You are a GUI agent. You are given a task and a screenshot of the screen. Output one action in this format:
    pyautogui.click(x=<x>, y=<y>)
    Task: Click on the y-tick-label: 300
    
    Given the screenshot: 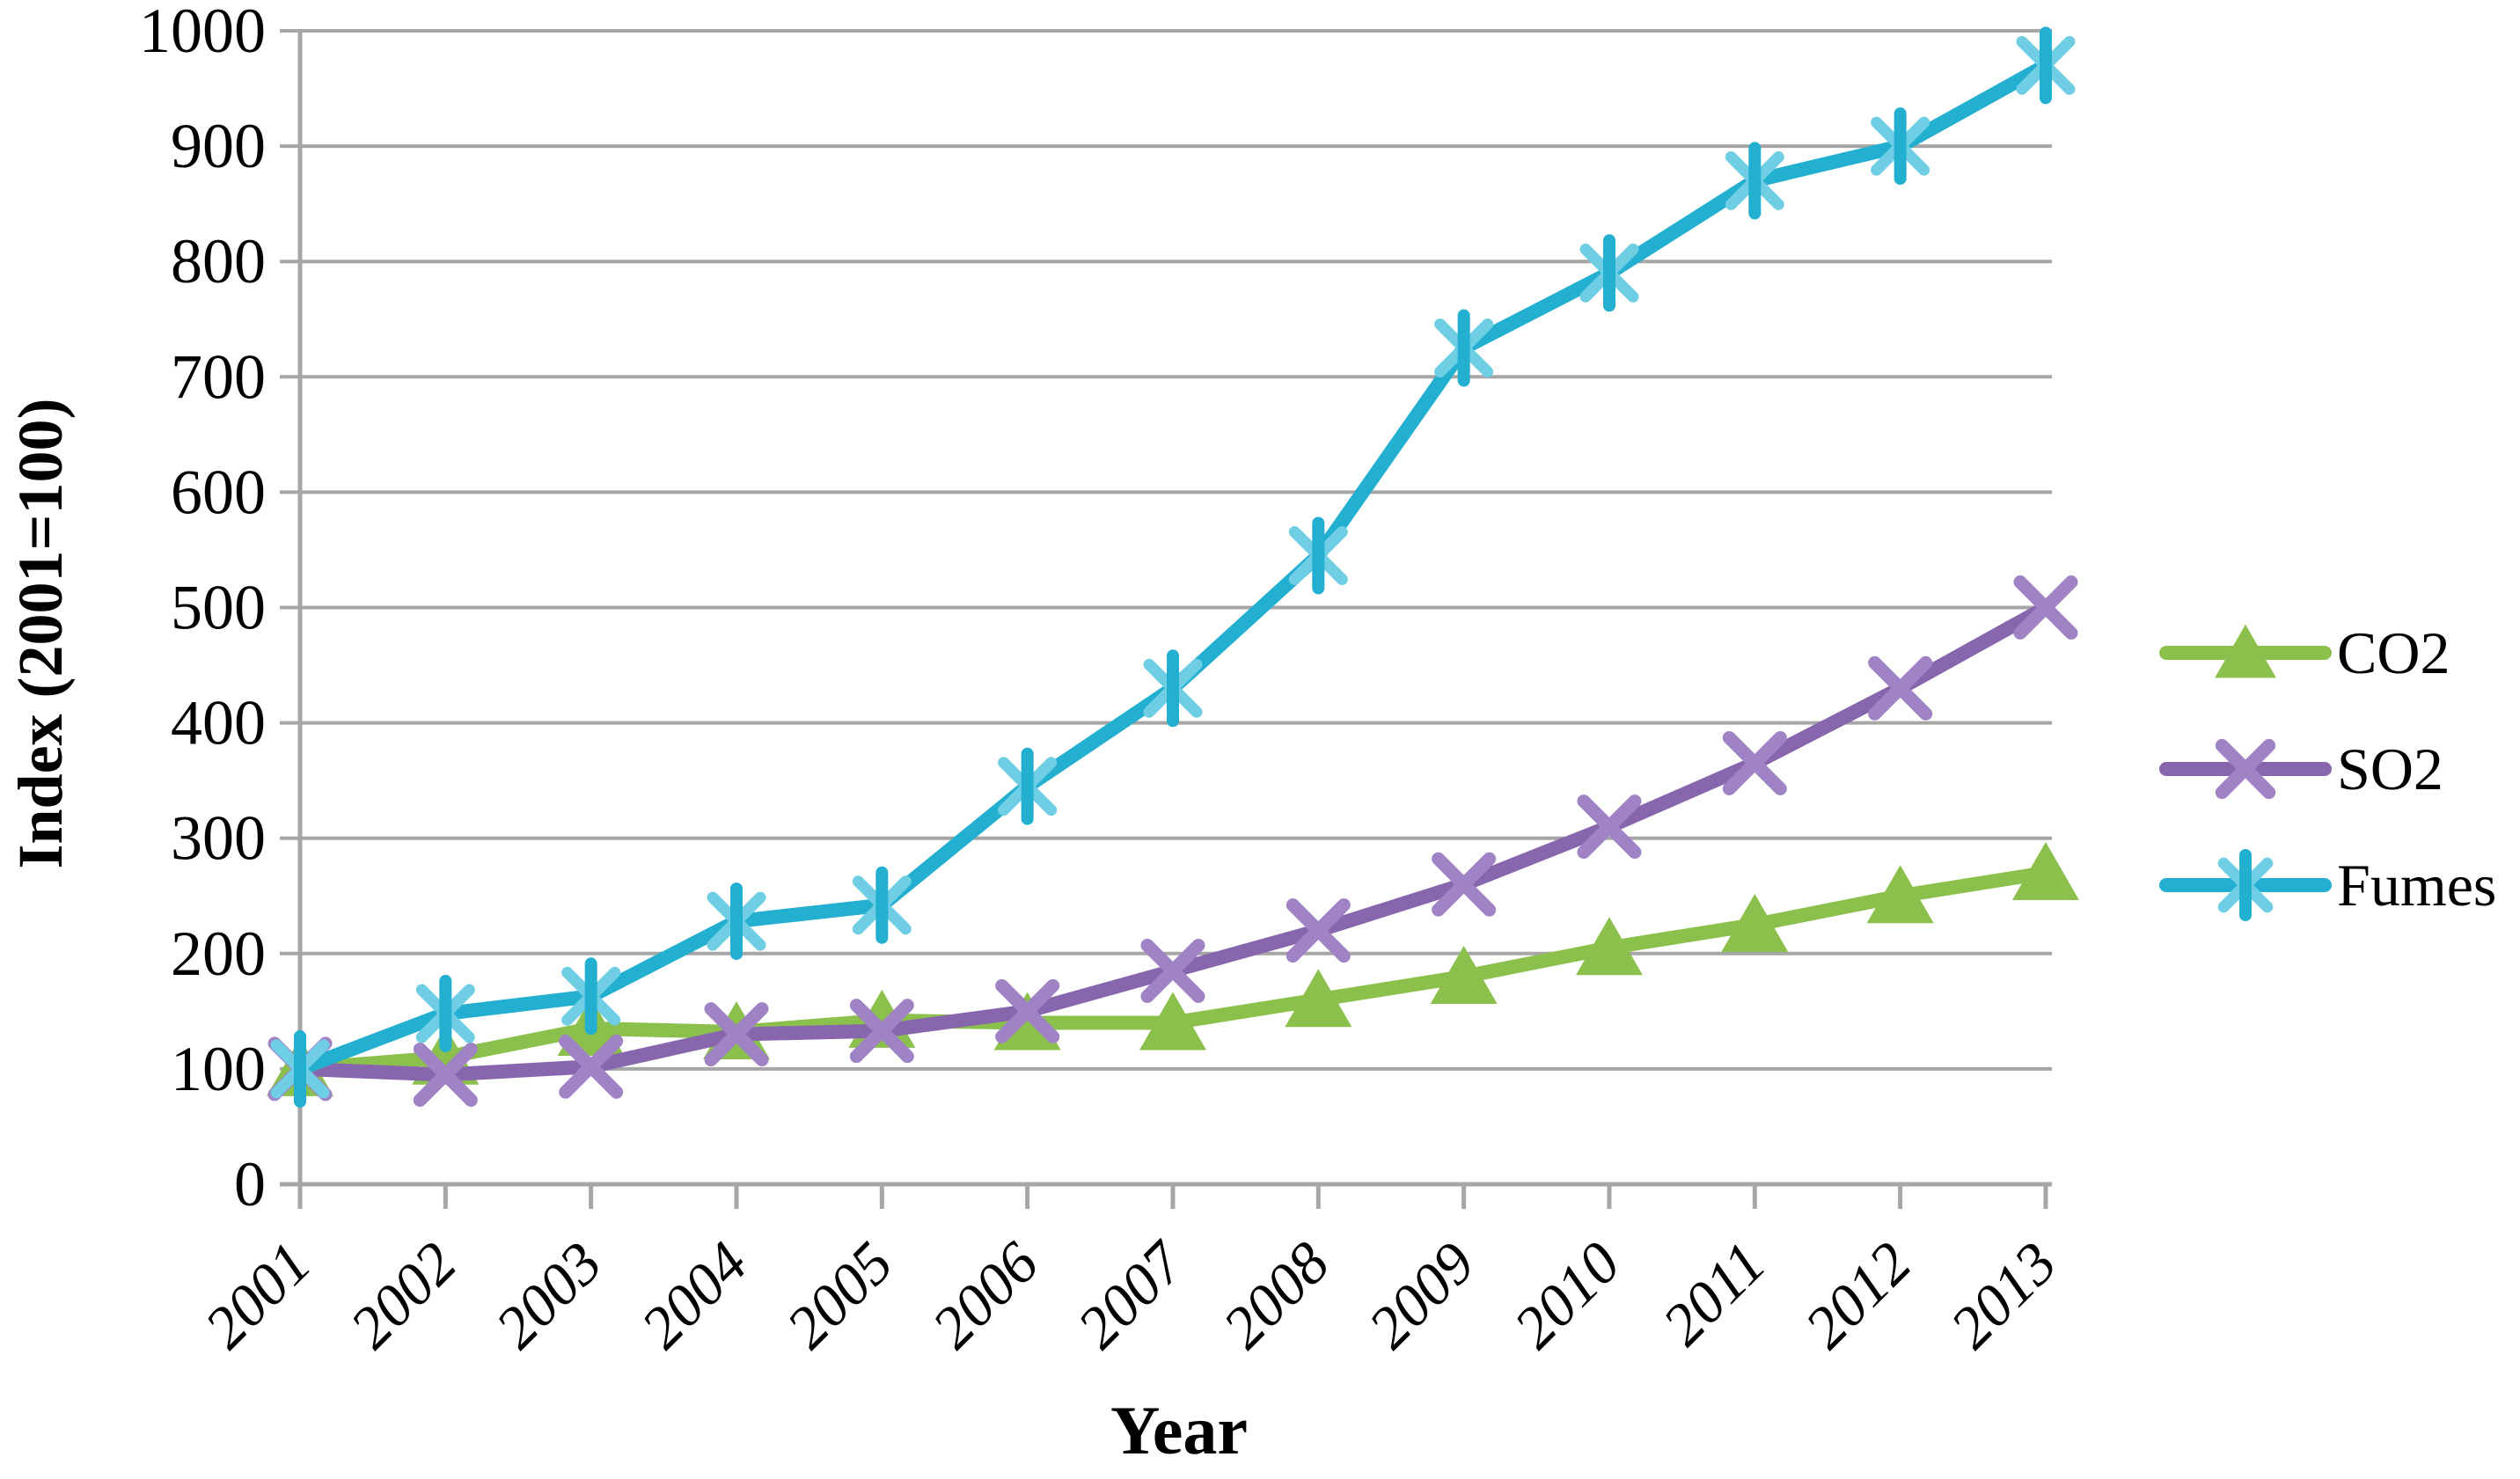 What is the action you would take?
    pyautogui.click(x=218, y=838)
    